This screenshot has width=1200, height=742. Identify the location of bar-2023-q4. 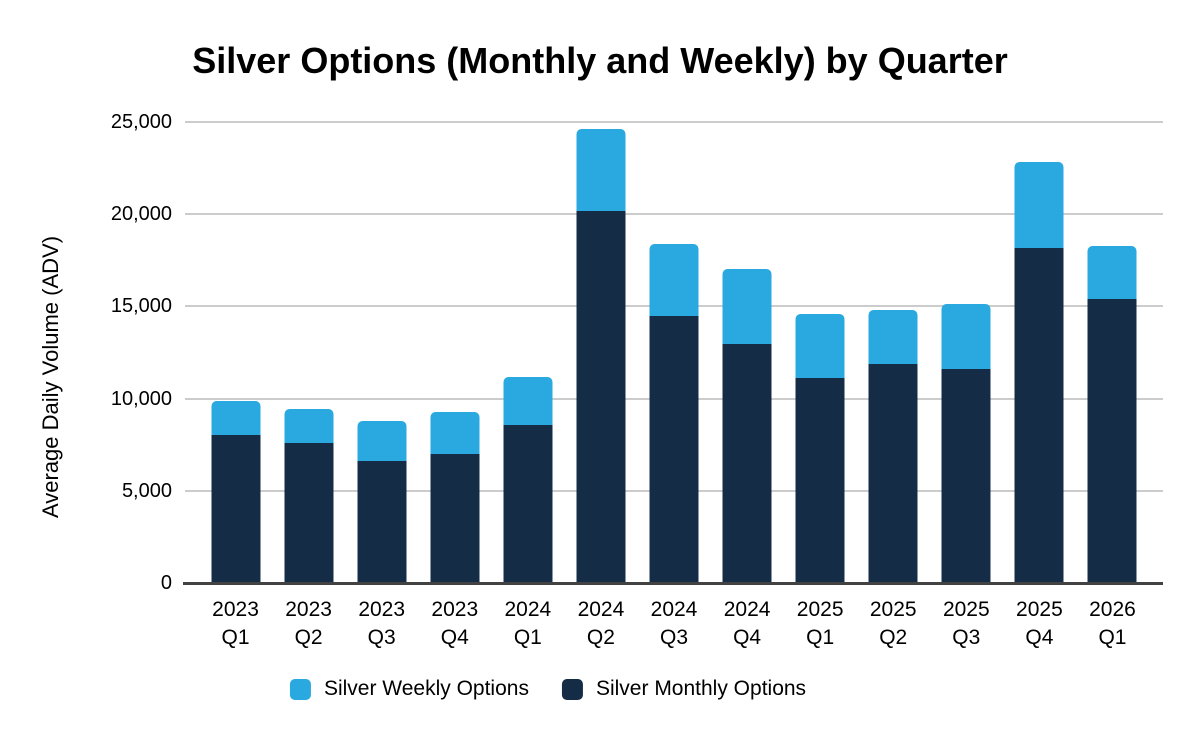
(455, 497).